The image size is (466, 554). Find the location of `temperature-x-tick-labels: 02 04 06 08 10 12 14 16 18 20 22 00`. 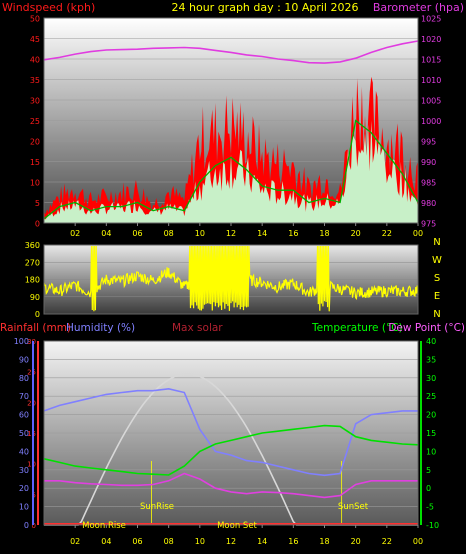

temperature-x-tick-labels: 02 04 06 08 10 12 14 16 18 20 22 00 is located at coordinates (246, 535).